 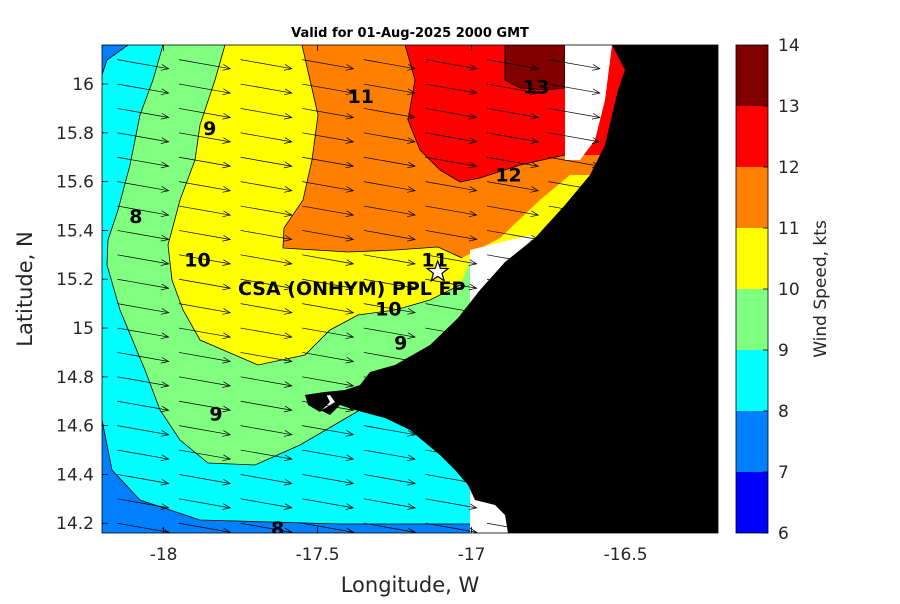 I want to click on site-label: CSA (ONHYM) PPL EP, so click(x=351, y=289).